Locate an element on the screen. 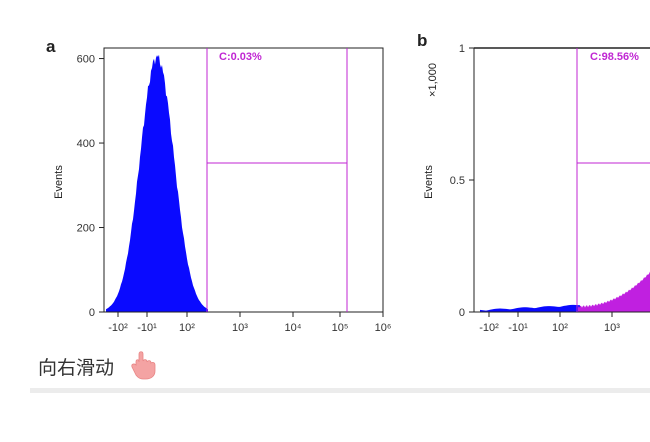 Image resolution: width=650 pixels, height=442 pixels. panel-b-letter: b is located at coordinates (422, 40).